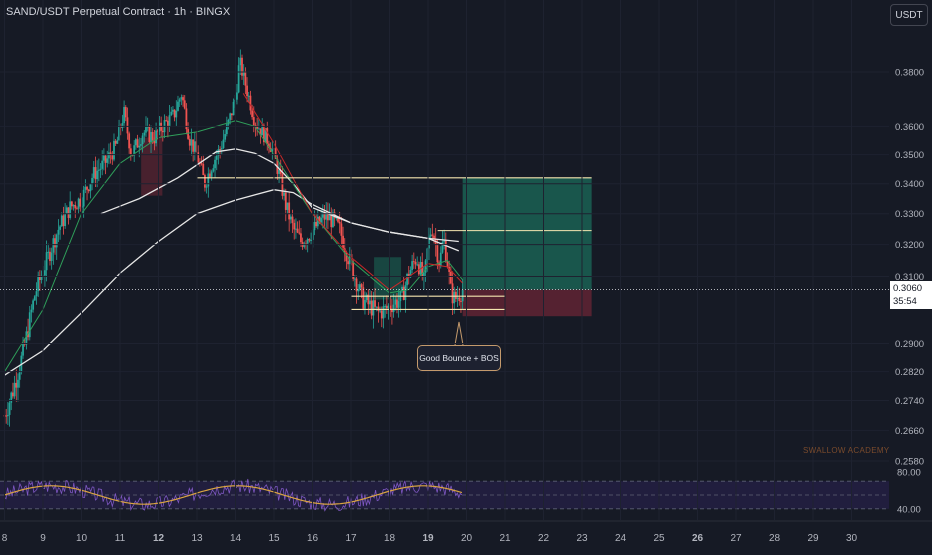 The height and width of the screenshot is (555, 932). I want to click on y-tick-label: 0.2820, so click(909, 372).